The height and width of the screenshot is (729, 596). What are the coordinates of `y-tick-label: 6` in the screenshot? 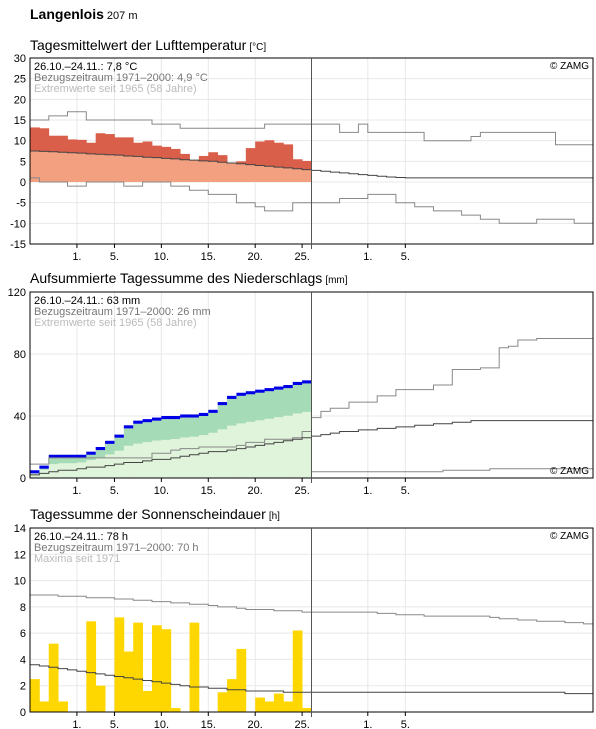 It's located at (23, 634).